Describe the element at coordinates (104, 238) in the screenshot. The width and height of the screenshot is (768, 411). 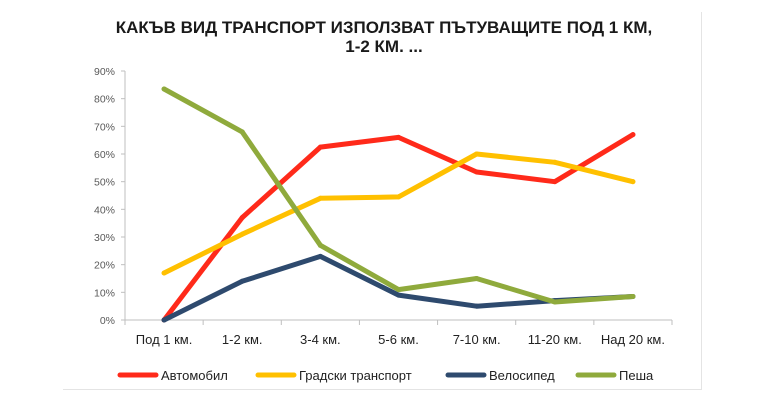
I see `y-tick-label: 30%` at that location.